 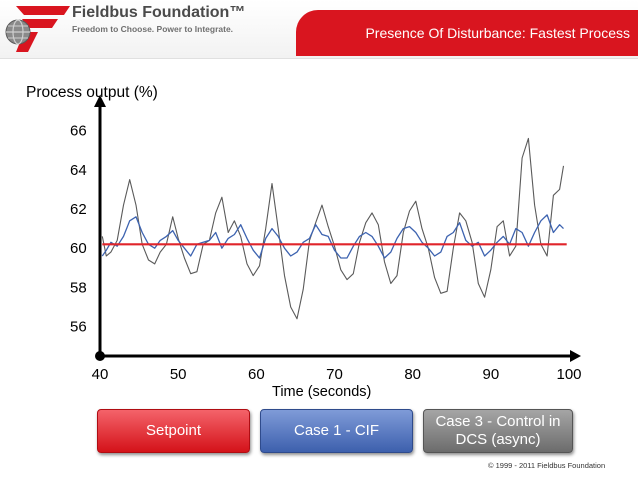 I want to click on y-axis-title: Process output (%), so click(x=92, y=92).